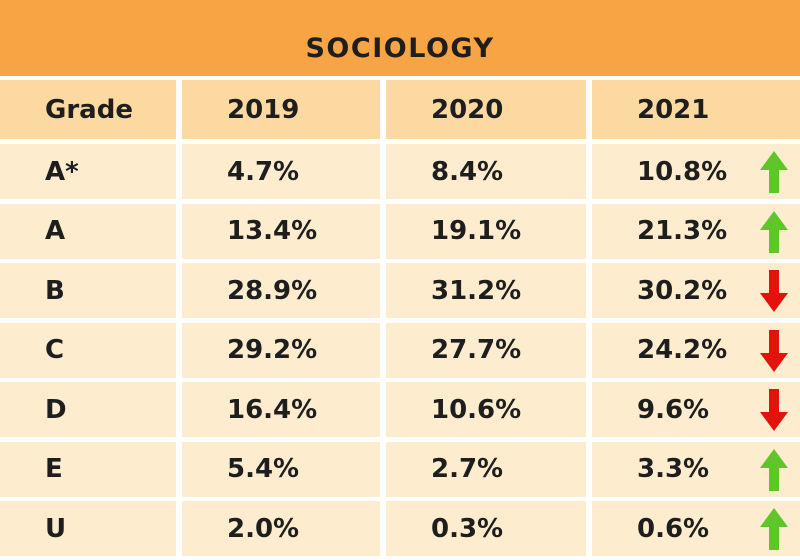 This screenshot has width=800, height=560. What do you see at coordinates (486, 469) in the screenshot?
I see `value-cell: 2.7%` at bounding box center [486, 469].